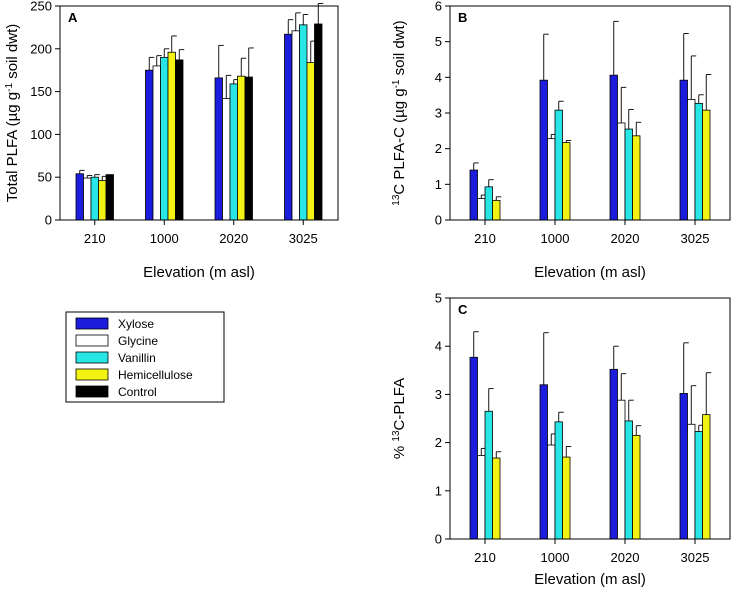 The image size is (737, 603). What do you see at coordinates (555, 238) in the screenshot?
I see `panel-b-x-tick-label: 1000` at bounding box center [555, 238].